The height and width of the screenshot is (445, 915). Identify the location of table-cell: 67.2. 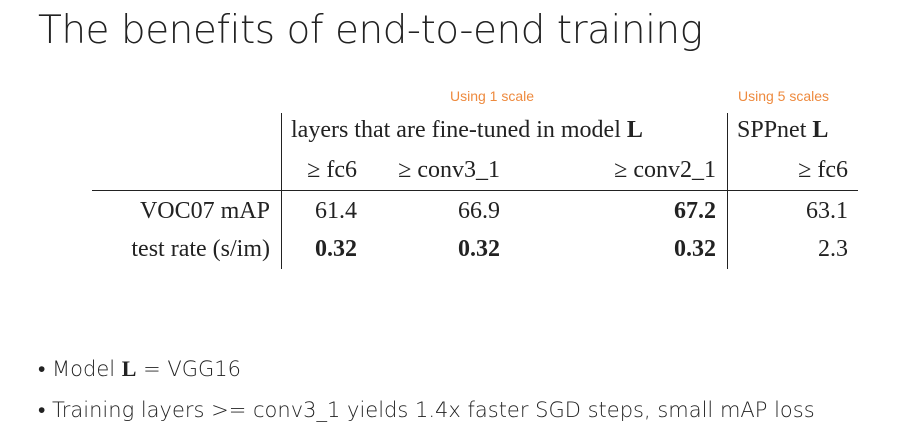
(695, 211).